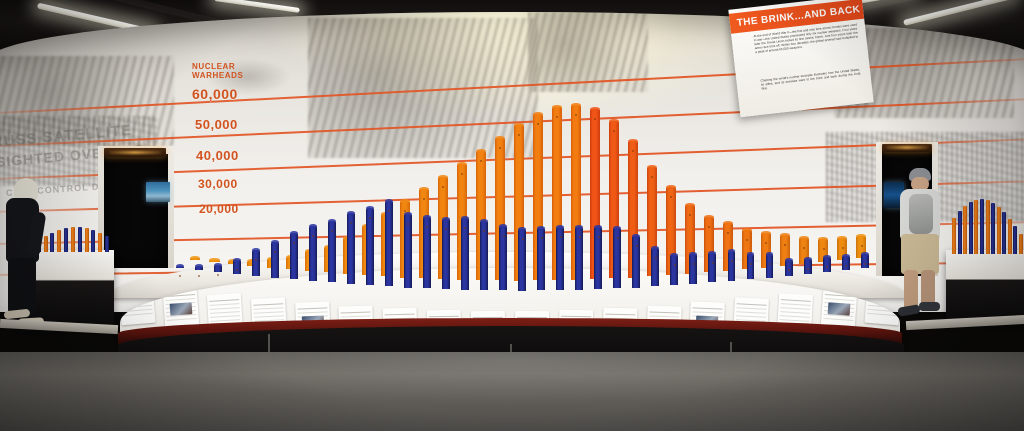 This screenshot has width=1024, height=431. Describe the element at coordinates (216, 124) in the screenshot. I see `axis-tick-50000: 50,000` at that location.